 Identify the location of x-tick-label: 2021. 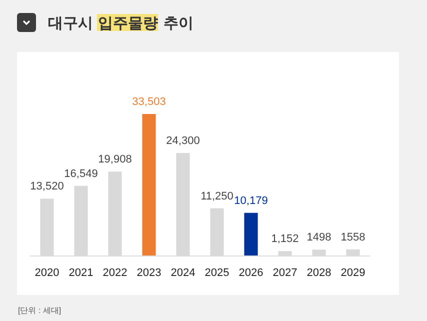
(81, 273).